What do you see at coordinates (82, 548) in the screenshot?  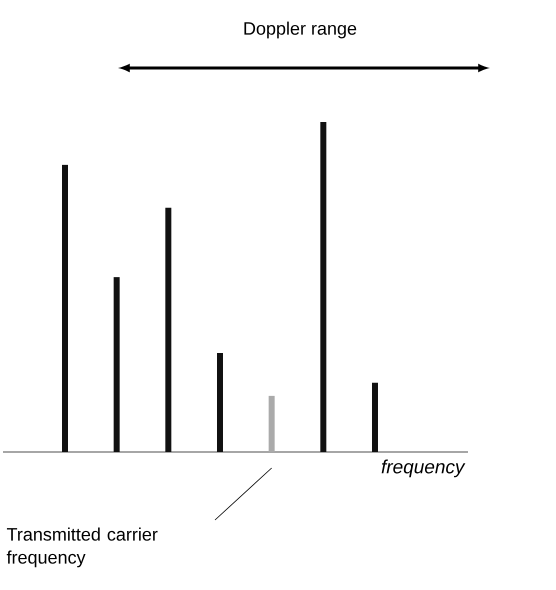 I see `text: Transmitted carrier frequency` at bounding box center [82, 548].